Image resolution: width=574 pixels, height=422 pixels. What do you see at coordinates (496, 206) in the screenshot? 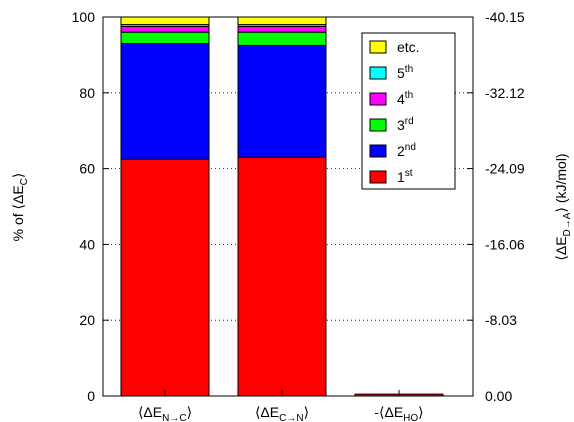
I see `right-axis-ticks: 0.00 -8.03 -16.06 -24.09 -32.12 -40.15` at bounding box center [496, 206].